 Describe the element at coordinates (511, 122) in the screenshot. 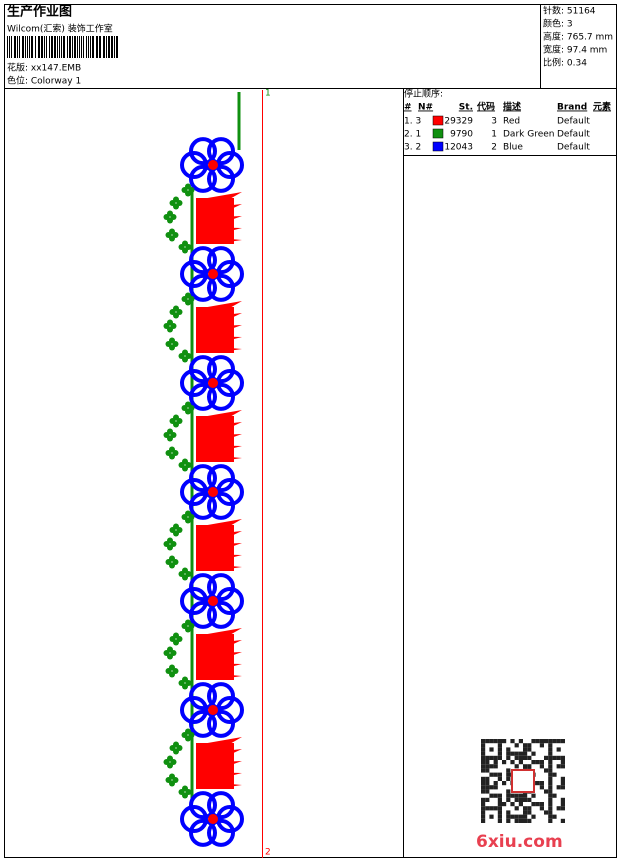

I see `description: Red` at that location.